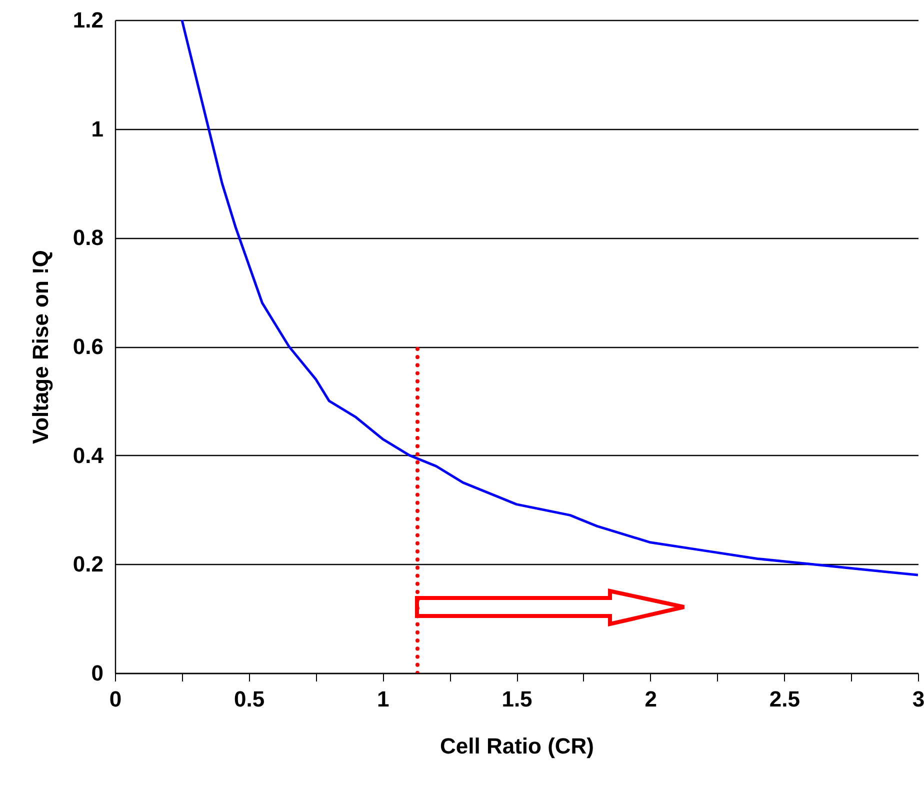 The height and width of the screenshot is (790, 924). Describe the element at coordinates (517, 699) in the screenshot. I see `x-tick-label: 1.5` at that location.